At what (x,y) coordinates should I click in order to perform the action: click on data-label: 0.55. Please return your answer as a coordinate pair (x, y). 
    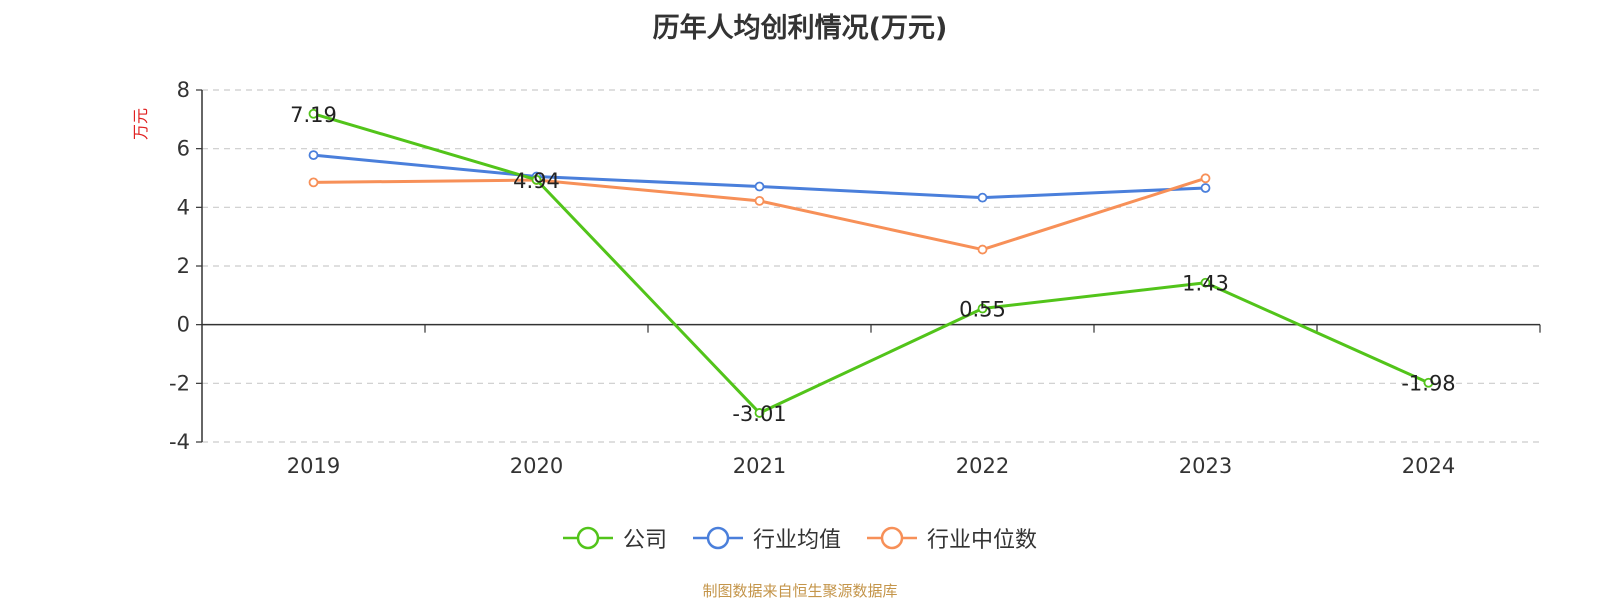
    Looking at the image, I should click on (982, 310).